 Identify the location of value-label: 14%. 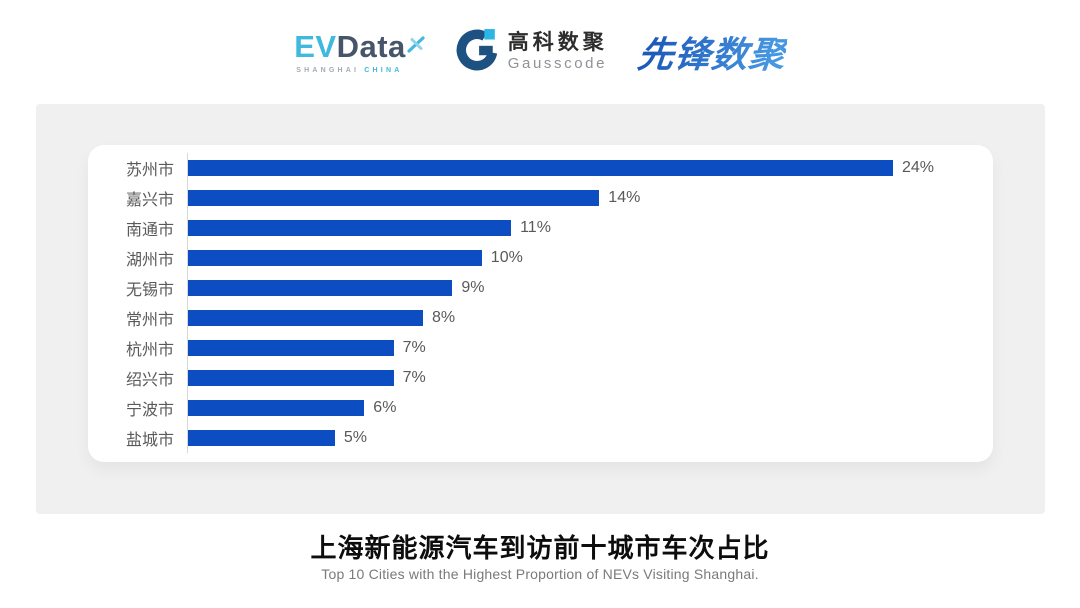
(624, 197).